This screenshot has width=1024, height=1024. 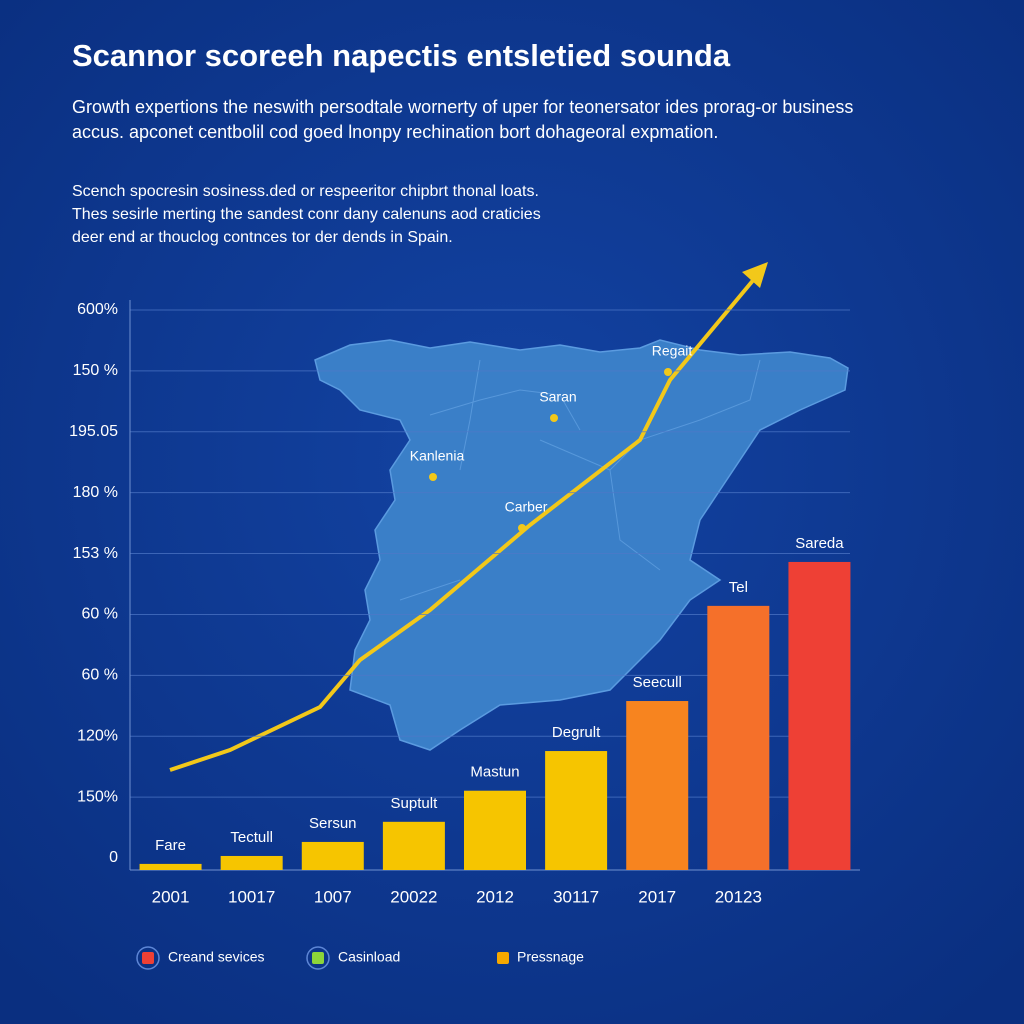 What do you see at coordinates (672, 351) in the screenshot?
I see `map-label: Regait` at bounding box center [672, 351].